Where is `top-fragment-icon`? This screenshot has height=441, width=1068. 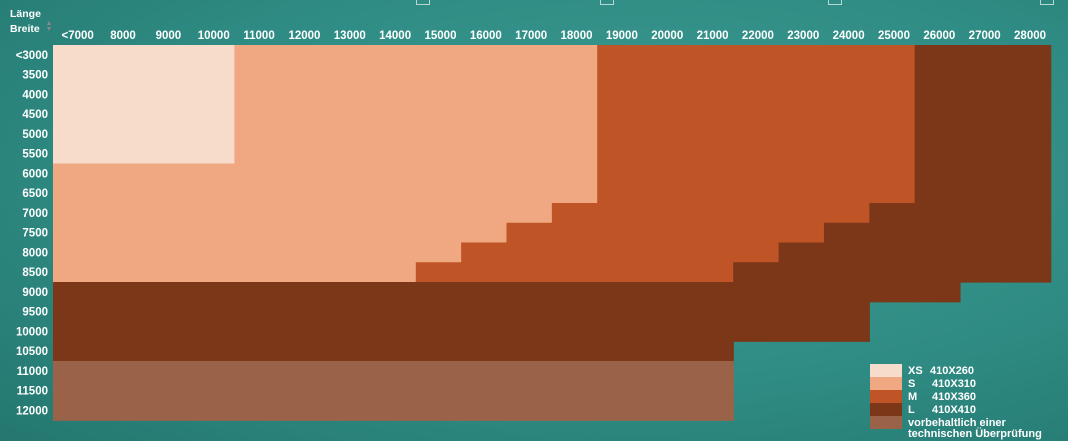
top-fragment-icon is located at coordinates (1047, 2).